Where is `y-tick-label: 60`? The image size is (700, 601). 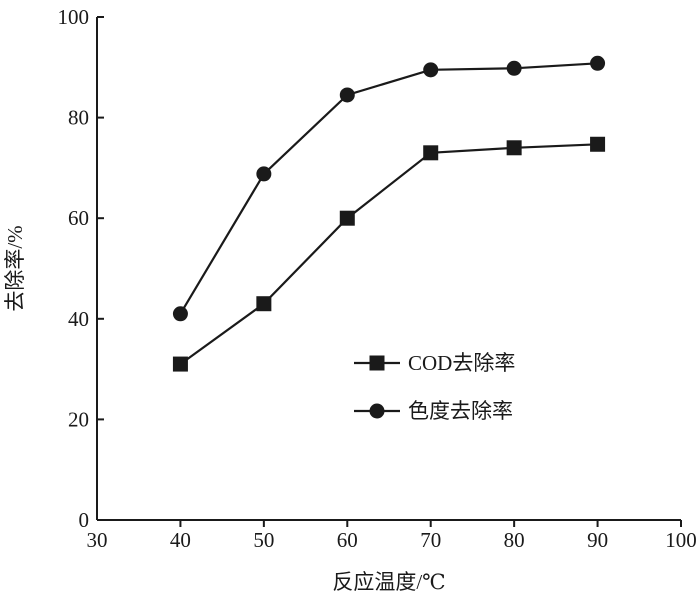
y-tick-label: 60 is located at coordinates (78, 218).